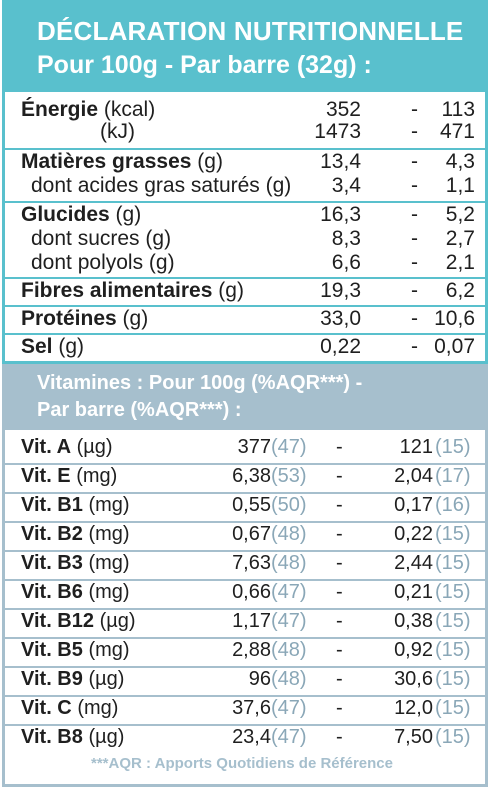 Image resolution: width=490 pixels, height=789 pixels. What do you see at coordinates (106, 161) in the screenshot?
I see `nutrient-name: Matières grasses` at bounding box center [106, 161].